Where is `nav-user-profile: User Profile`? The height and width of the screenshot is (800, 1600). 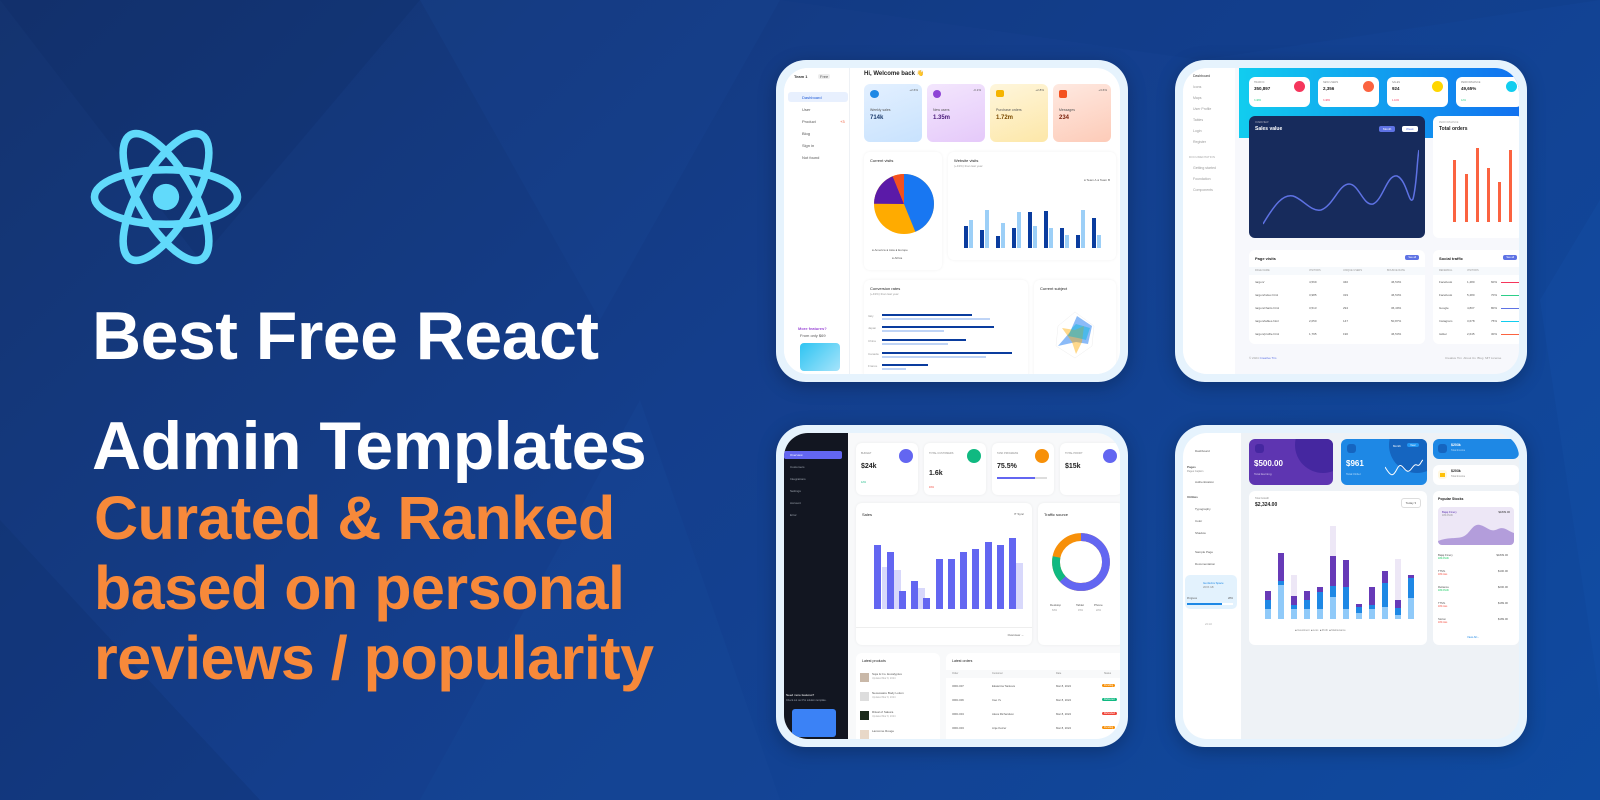 nav-user-profile: User Profile is located at coordinates (1202, 109).